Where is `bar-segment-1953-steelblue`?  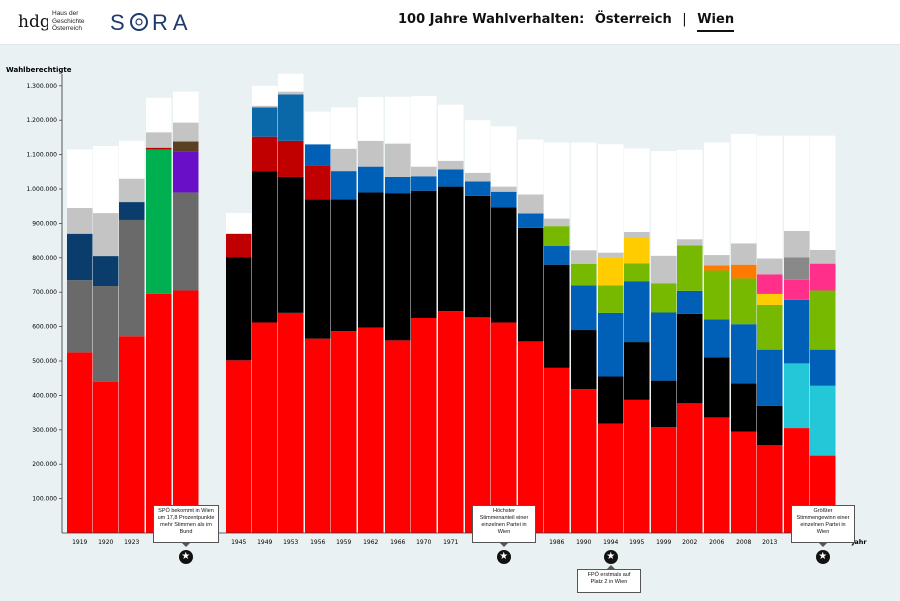
bar-segment-1953-steelblue is located at coordinates (291, 117).